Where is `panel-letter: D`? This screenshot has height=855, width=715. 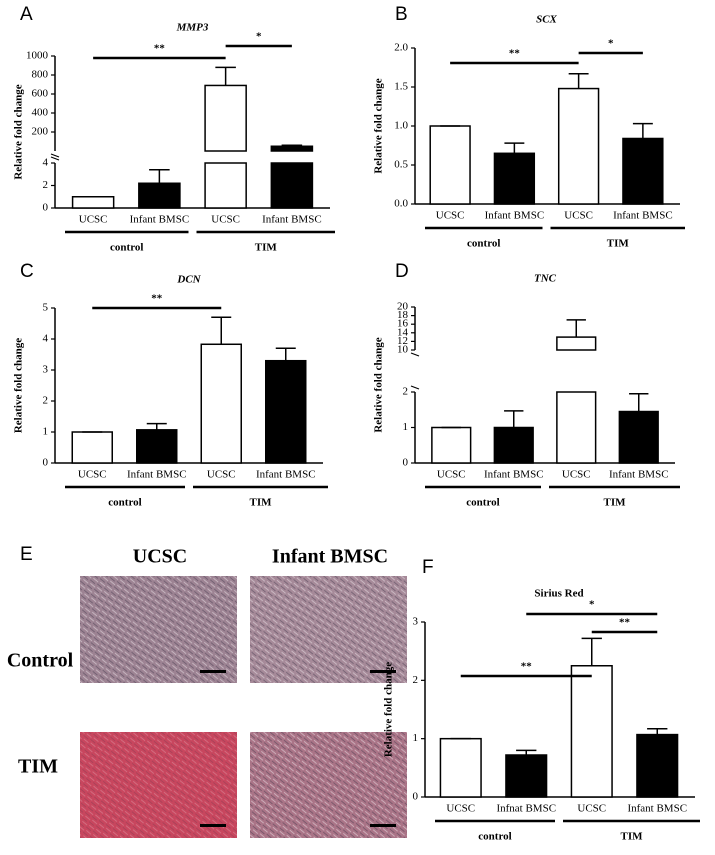
panel-letter: D is located at coordinates (402, 271).